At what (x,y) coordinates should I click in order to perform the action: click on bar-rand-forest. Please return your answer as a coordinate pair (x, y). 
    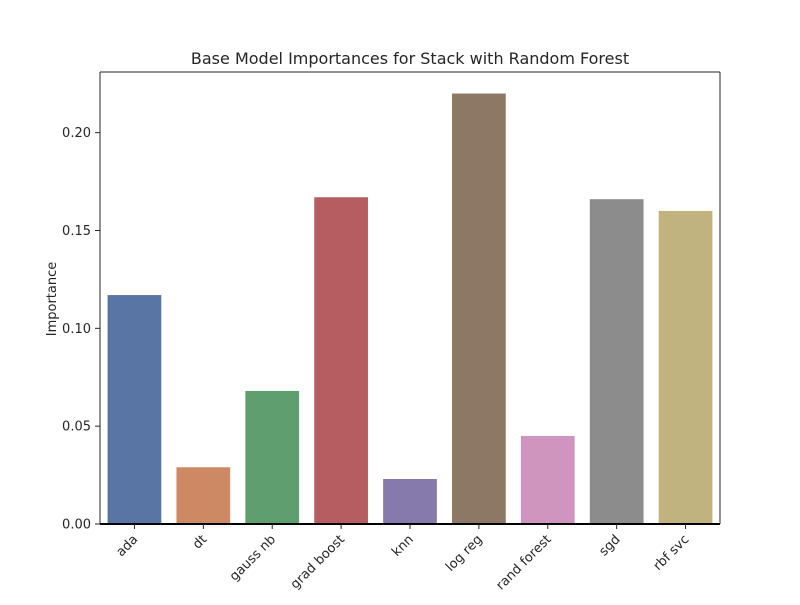
    Looking at the image, I should click on (547, 479).